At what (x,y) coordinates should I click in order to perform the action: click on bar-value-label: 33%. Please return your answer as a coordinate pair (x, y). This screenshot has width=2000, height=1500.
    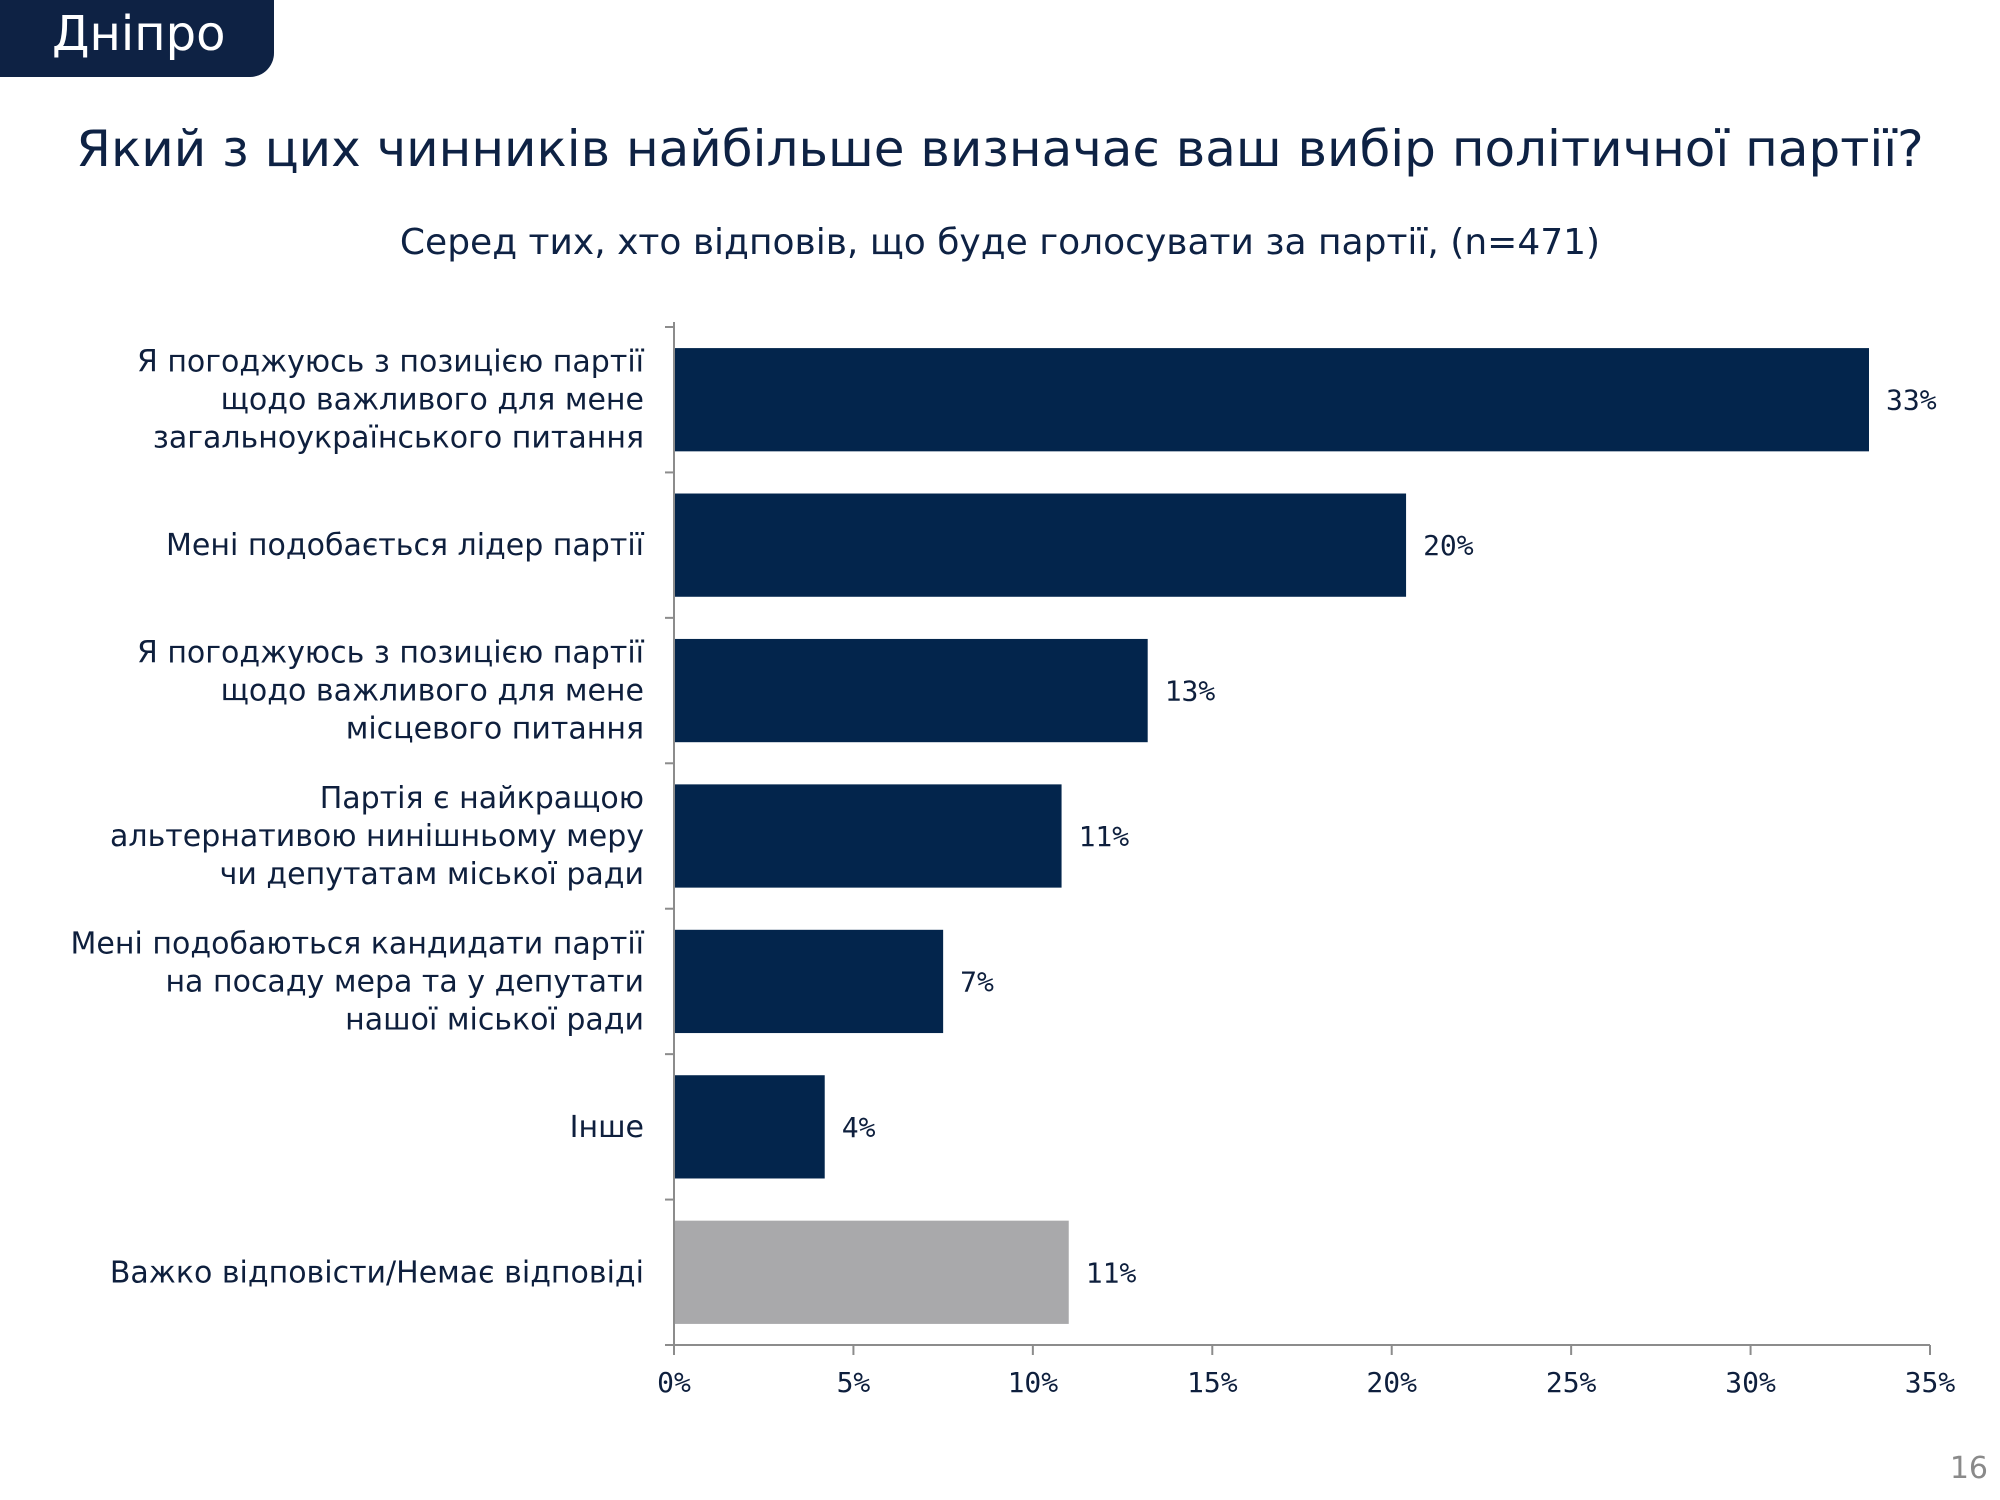
    Looking at the image, I should click on (1911, 400).